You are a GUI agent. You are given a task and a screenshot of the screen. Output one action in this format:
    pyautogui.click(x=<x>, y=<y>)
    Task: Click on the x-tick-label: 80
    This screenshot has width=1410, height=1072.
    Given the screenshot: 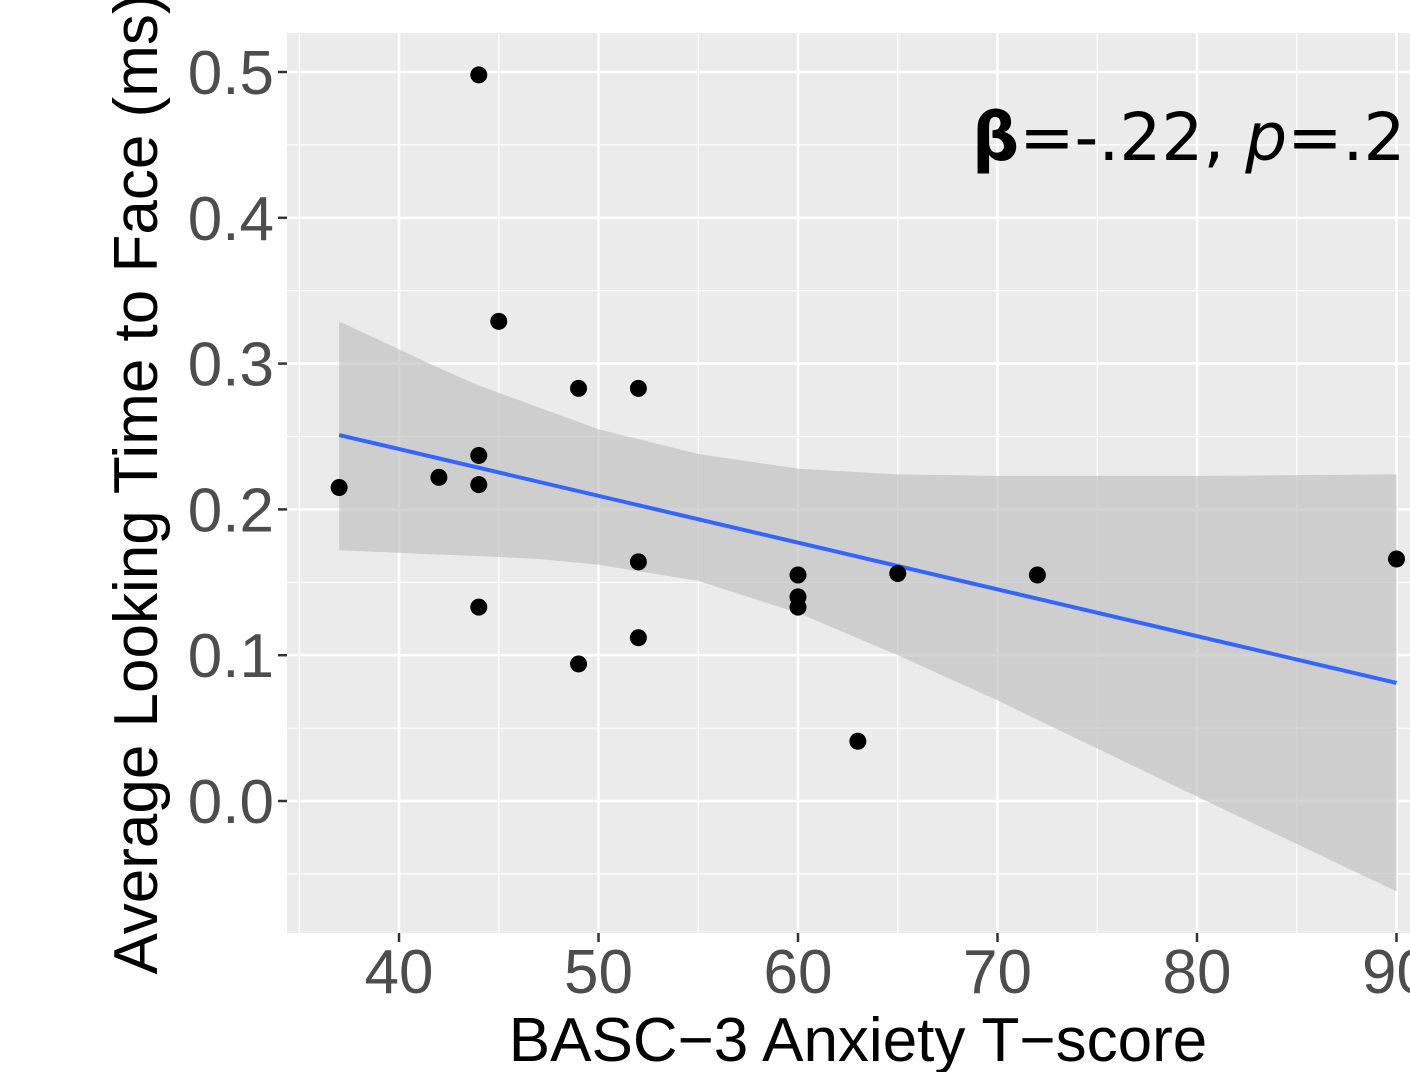 What is the action you would take?
    pyautogui.click(x=1197, y=972)
    